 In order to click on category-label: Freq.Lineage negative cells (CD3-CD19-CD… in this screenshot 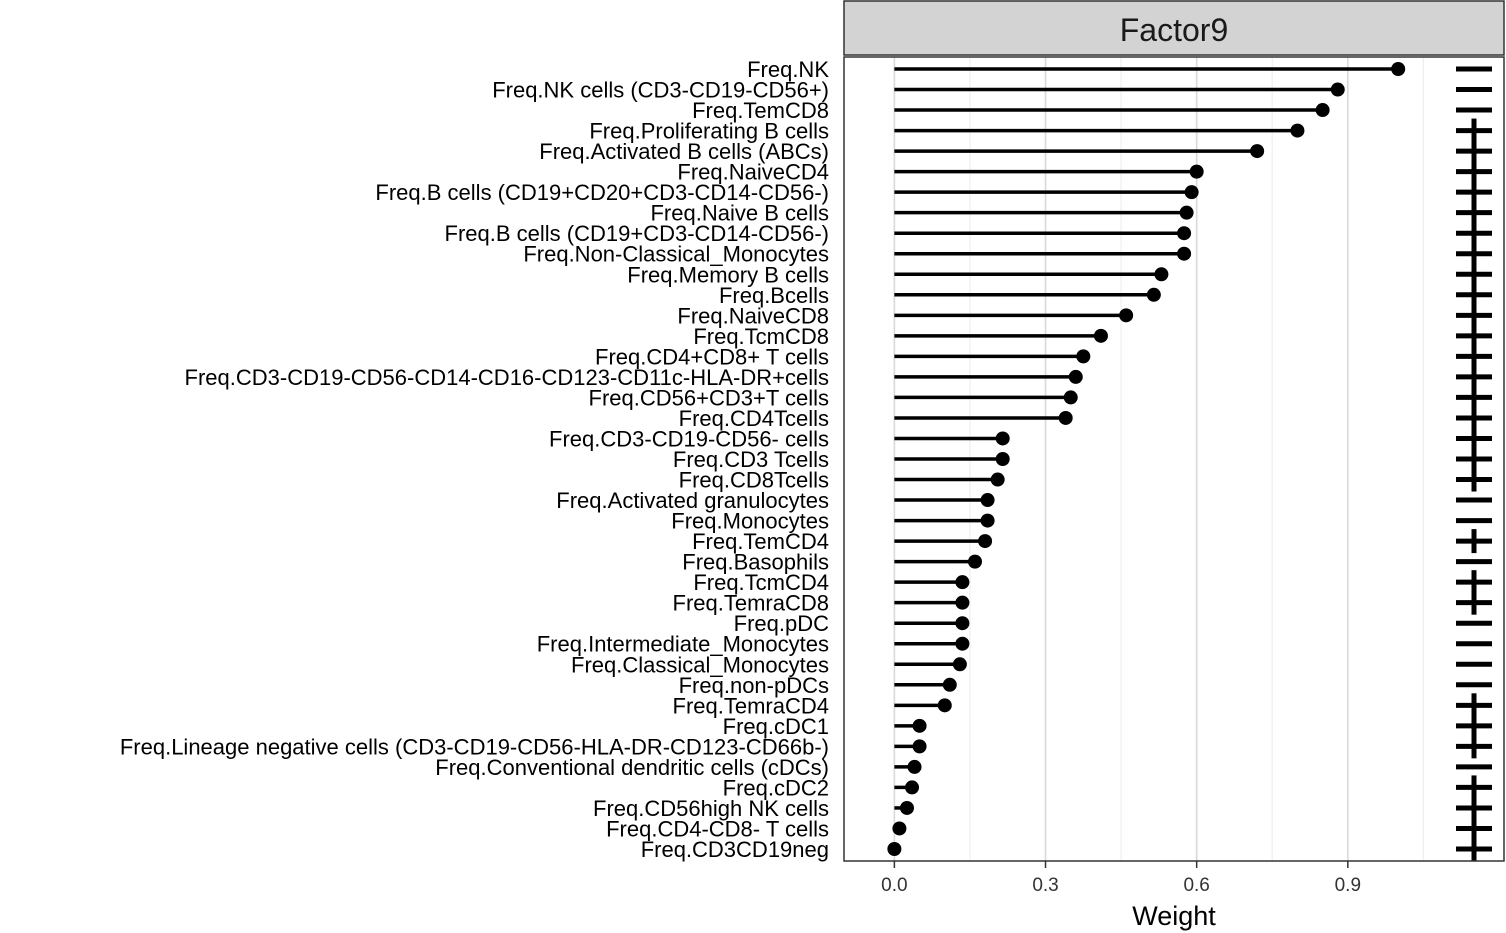, I will do `click(474, 746)`.